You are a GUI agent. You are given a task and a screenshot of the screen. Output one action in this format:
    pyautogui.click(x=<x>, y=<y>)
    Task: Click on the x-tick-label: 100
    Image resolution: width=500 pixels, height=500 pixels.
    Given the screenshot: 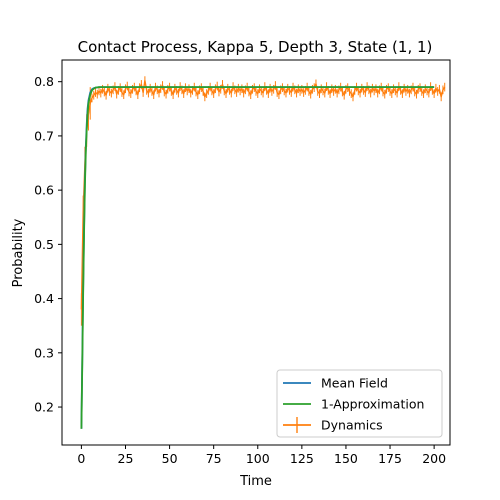 What is the action you would take?
    pyautogui.click(x=258, y=458)
    